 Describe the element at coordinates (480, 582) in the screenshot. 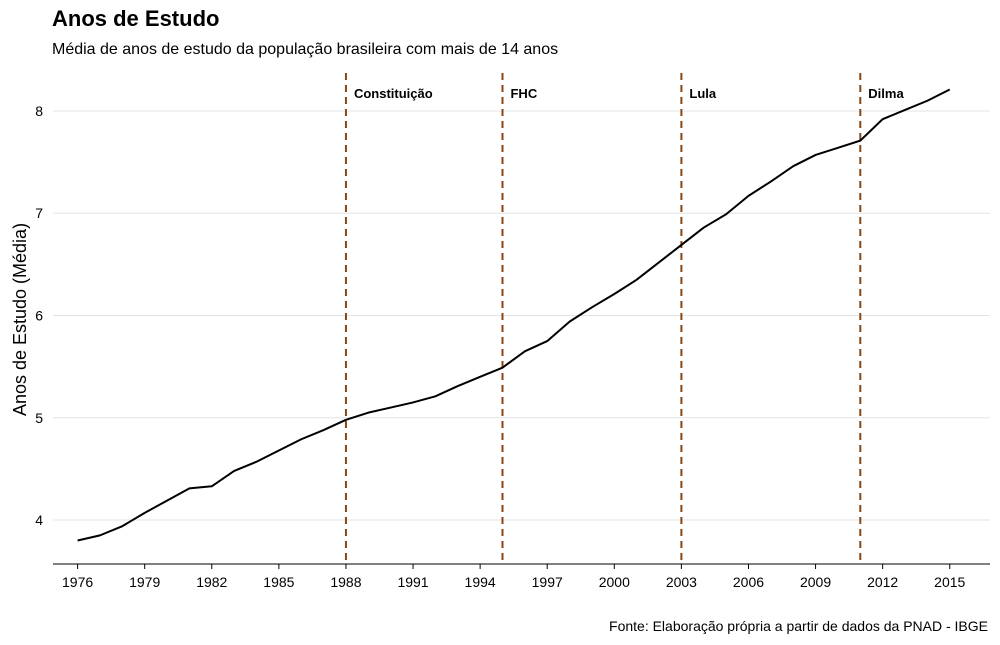

I see `x-tick-label: 1994` at that location.